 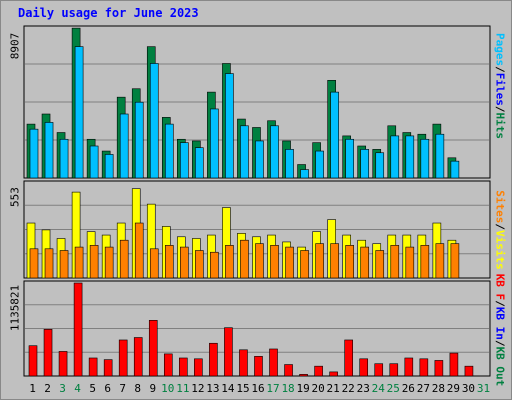 What do you see at coordinates (228, 388) in the screenshot?
I see `x-tick-label-14: 14` at bounding box center [228, 388].